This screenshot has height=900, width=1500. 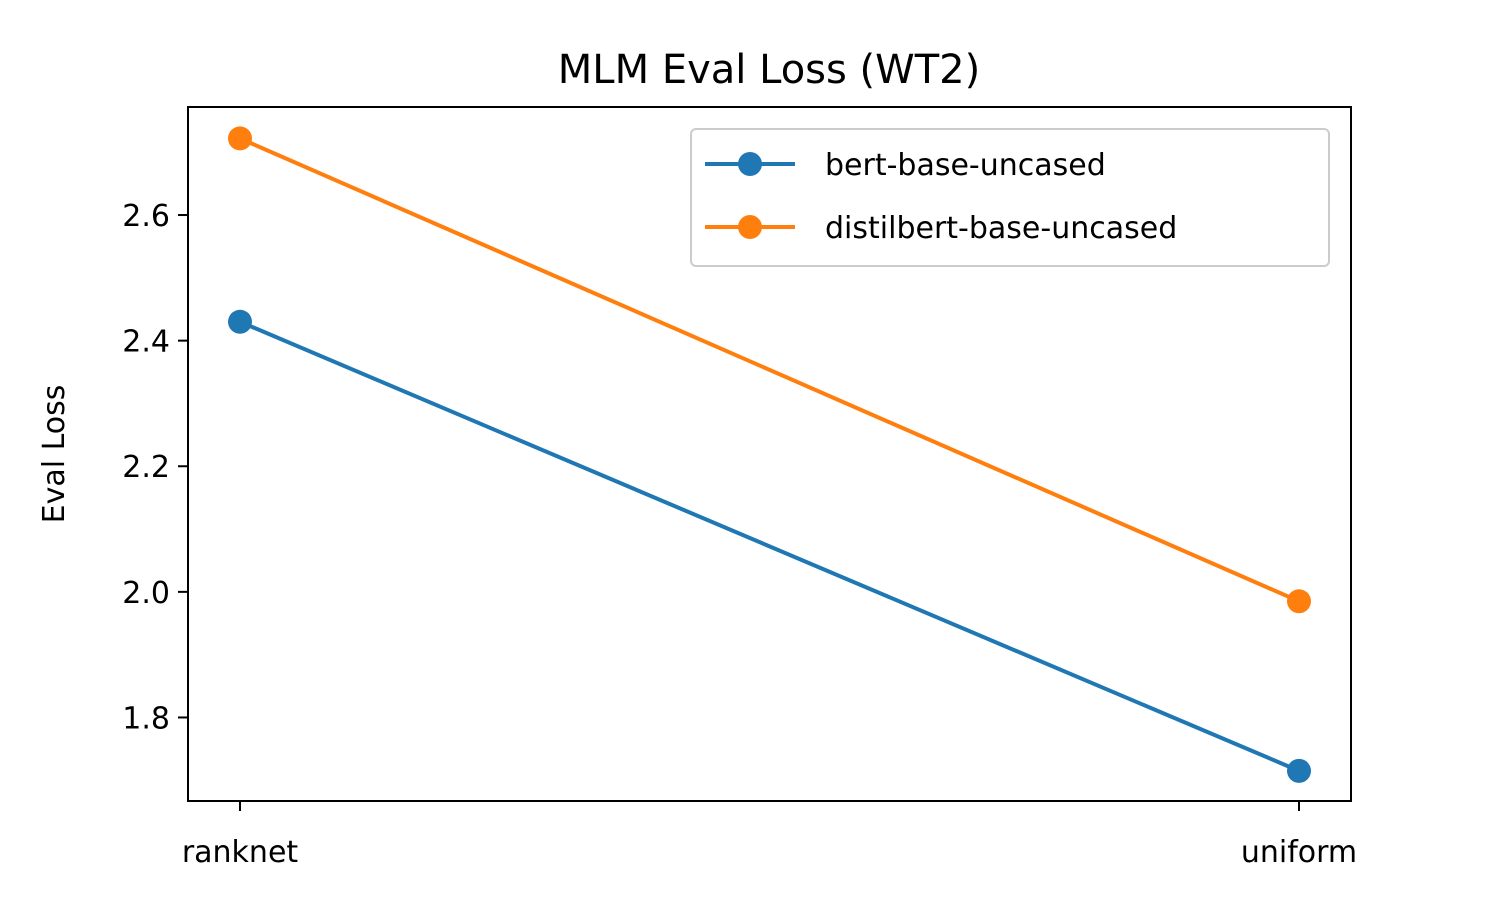 I want to click on legend-box, so click(x=1010, y=197).